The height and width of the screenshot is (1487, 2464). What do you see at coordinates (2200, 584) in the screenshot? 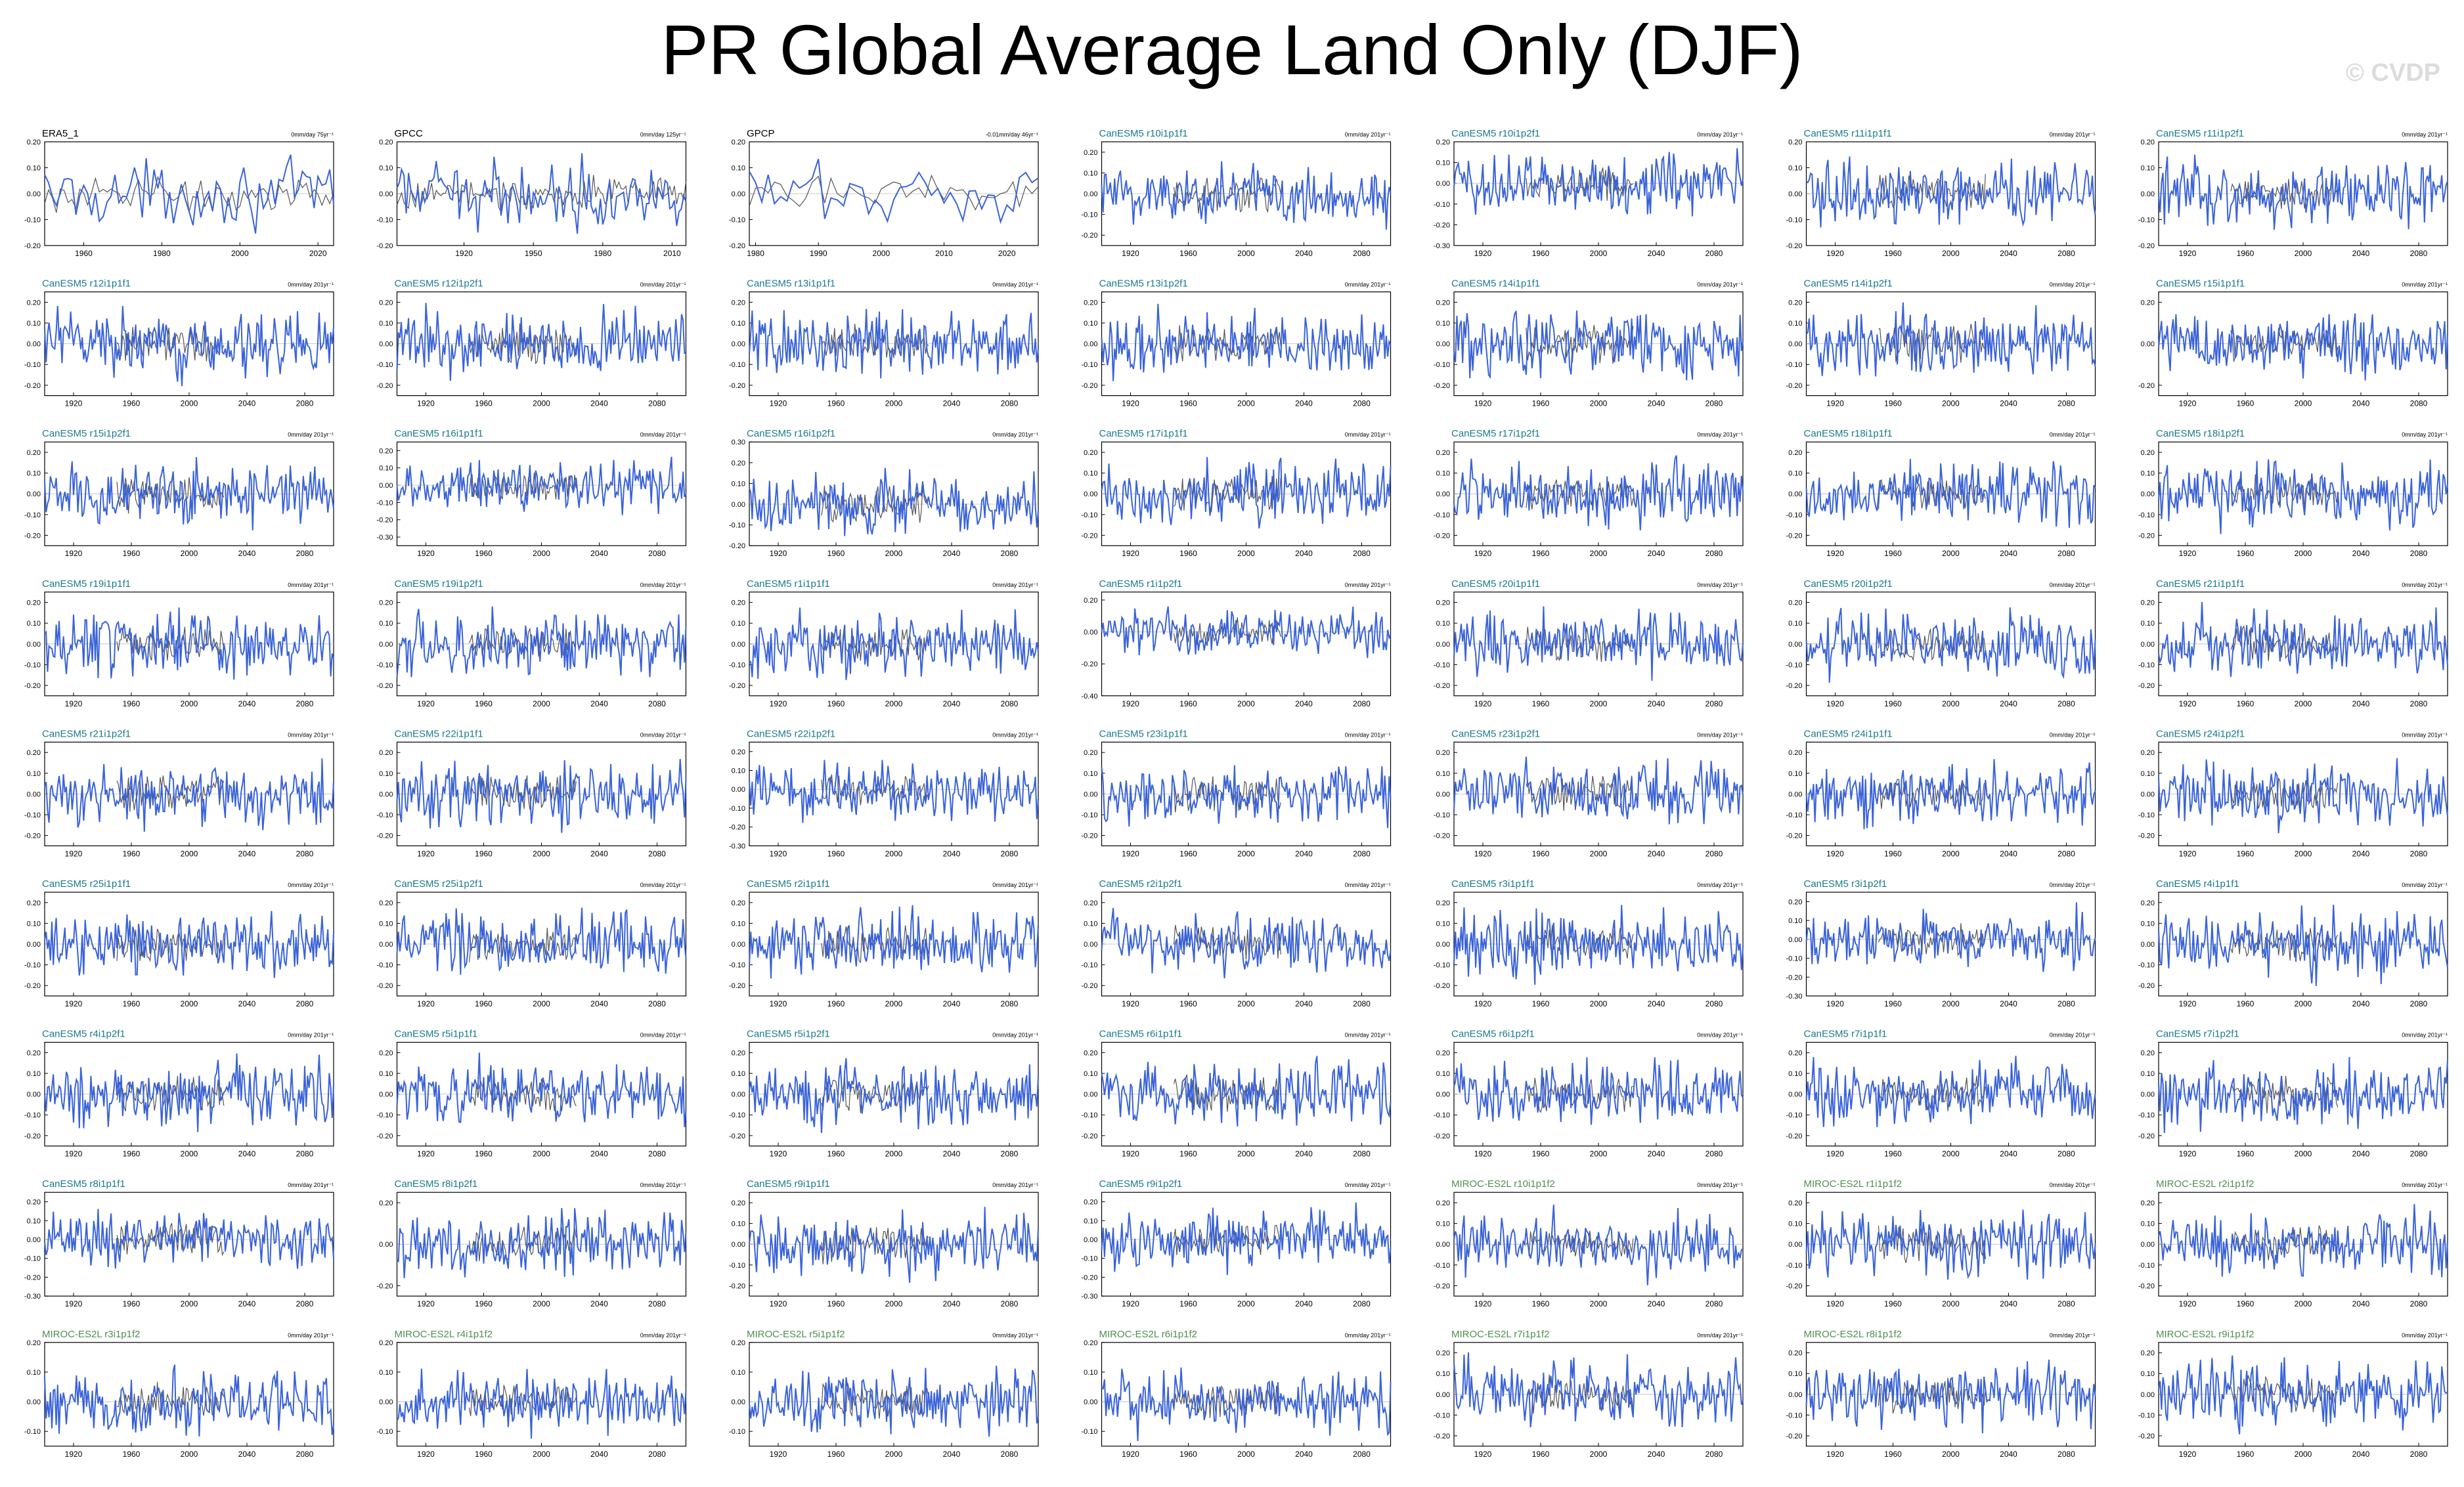
I see `panel-title: CanESM5 r21i1p1f1` at bounding box center [2200, 584].